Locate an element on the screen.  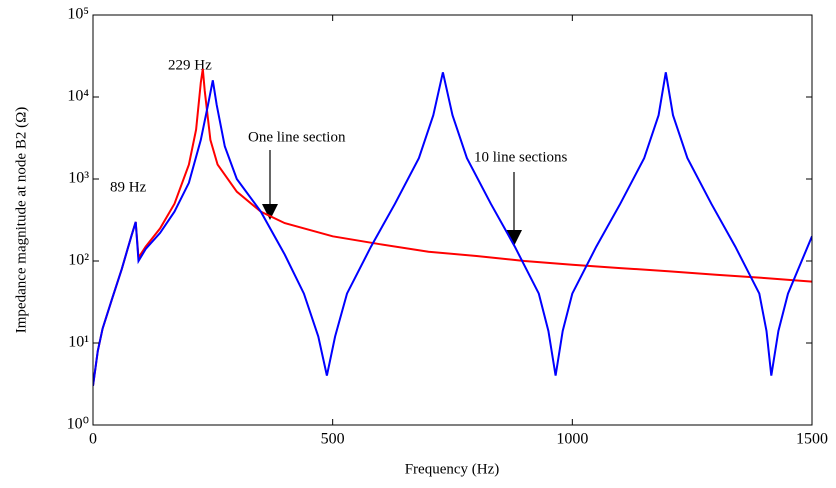
annotation: 10 line sections is located at coordinates (520, 157).